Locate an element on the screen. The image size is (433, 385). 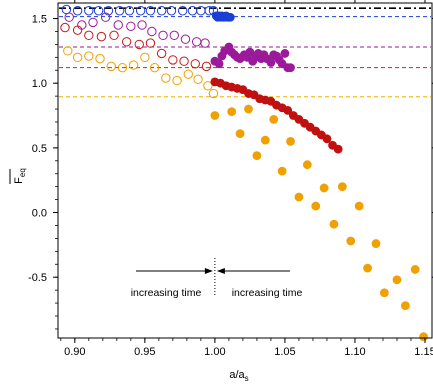
y-tick-label: 0.5 is located at coordinates (39, 149).